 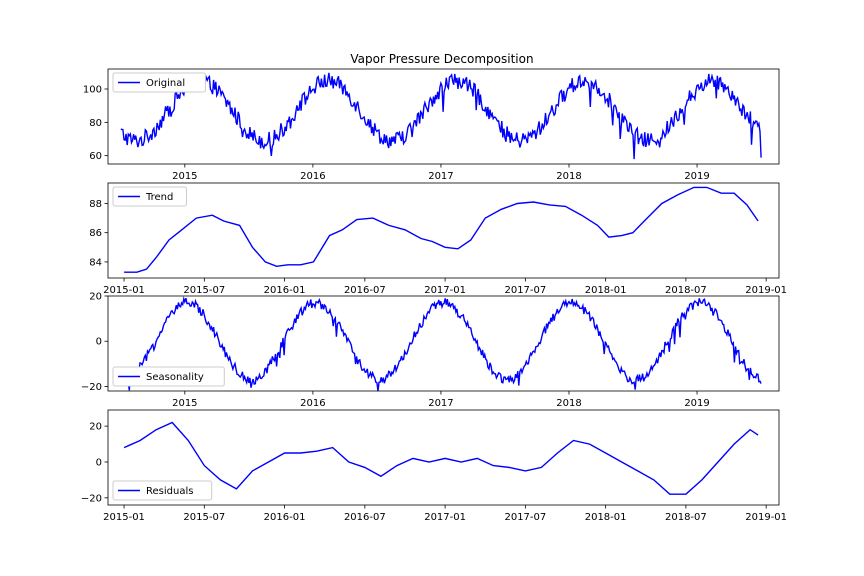 I want to click on seasonality-ytick-label: 20, so click(x=95, y=297).